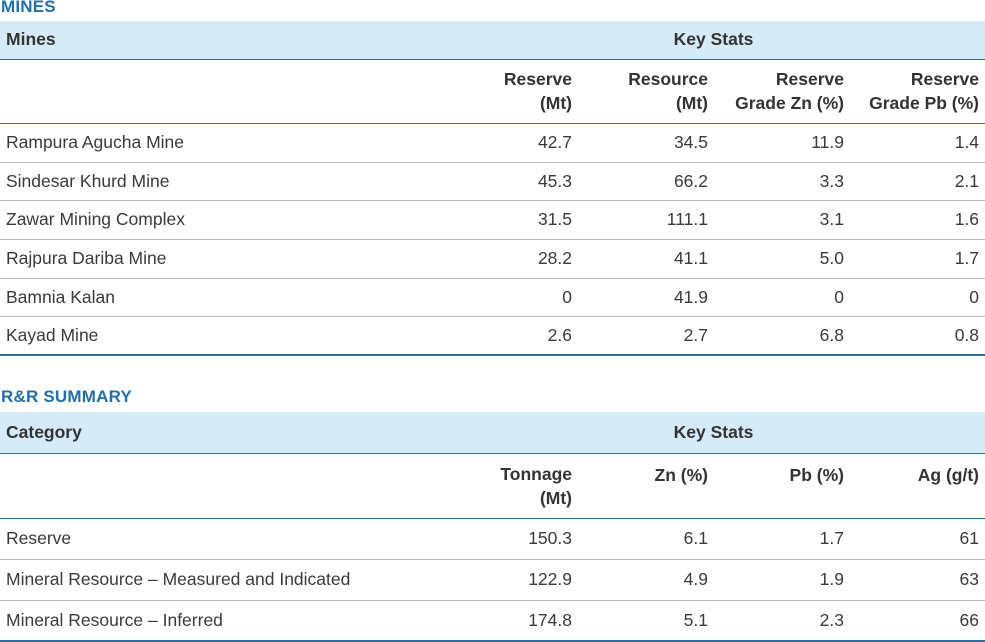  Describe the element at coordinates (646, 220) in the screenshot. I see `cell-value: 111.1` at that location.